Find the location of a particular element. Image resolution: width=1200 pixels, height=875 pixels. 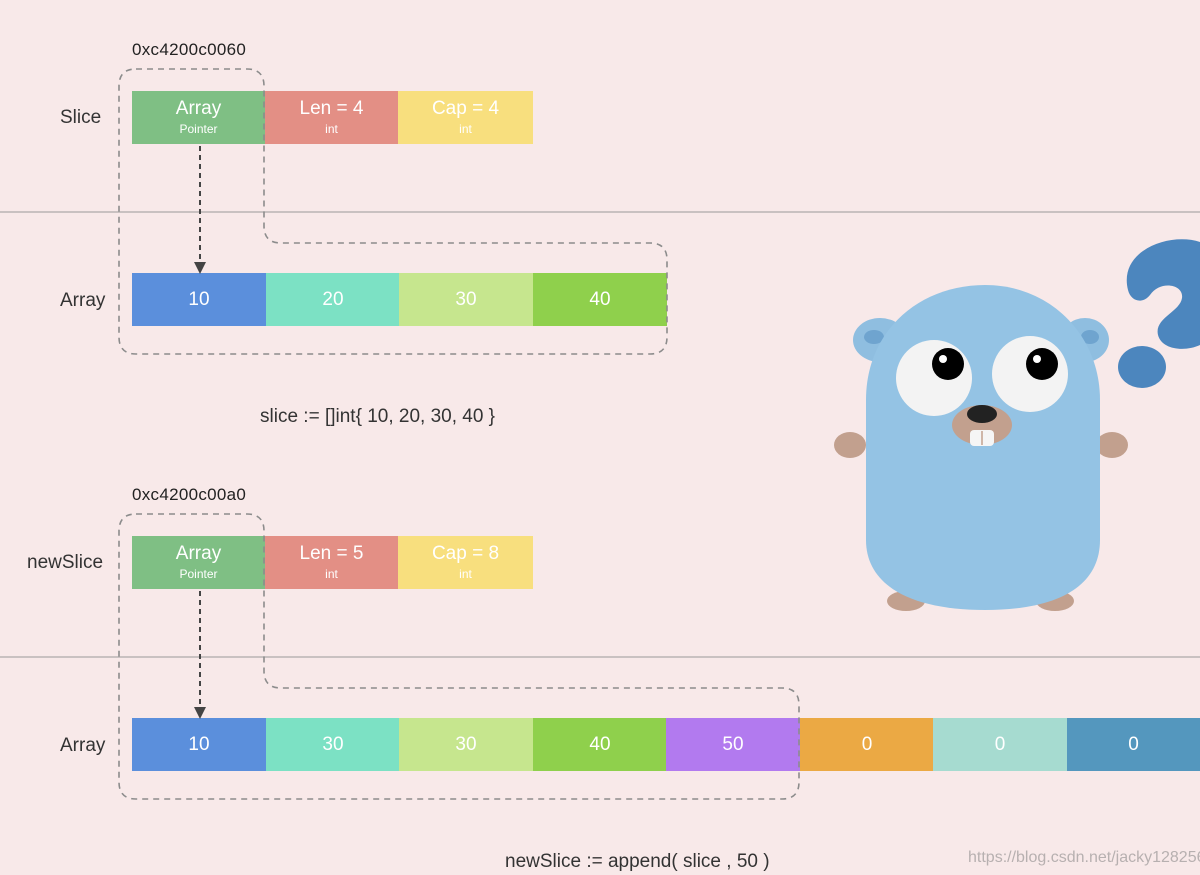

array2-cell-0: 10 is located at coordinates (199, 744).